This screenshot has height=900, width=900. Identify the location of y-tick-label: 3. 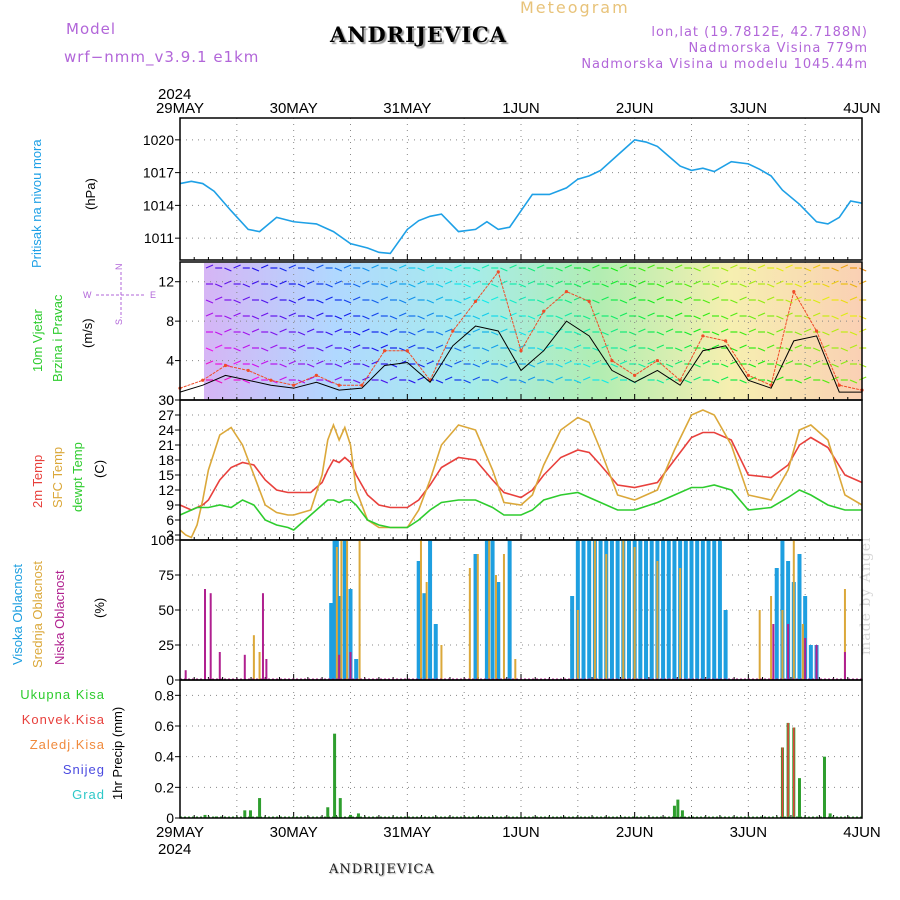
(170, 535).